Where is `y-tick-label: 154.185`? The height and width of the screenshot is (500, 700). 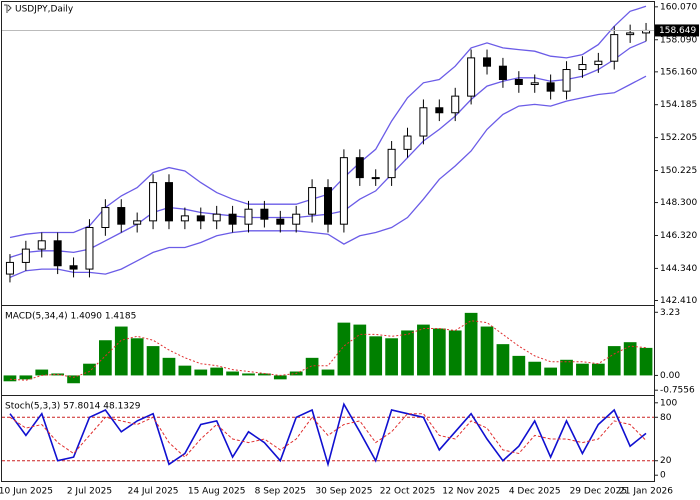
y-tick-label: 154.185 is located at coordinates (678, 105).